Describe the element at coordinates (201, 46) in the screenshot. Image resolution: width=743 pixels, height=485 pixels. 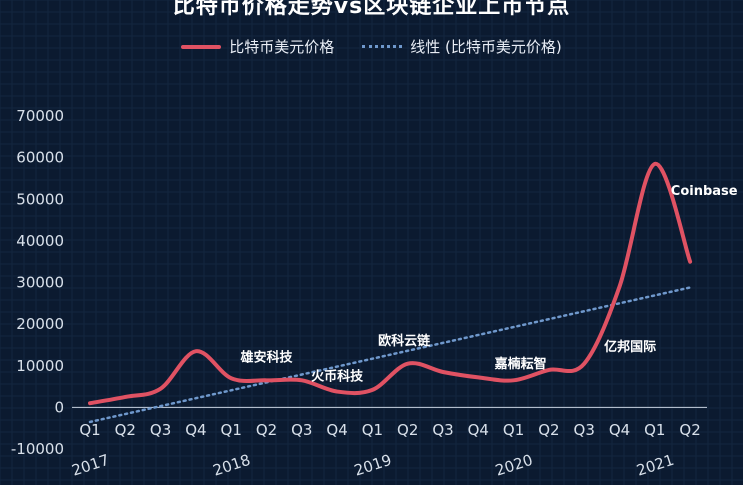
I see `legend-swatch-price` at that location.